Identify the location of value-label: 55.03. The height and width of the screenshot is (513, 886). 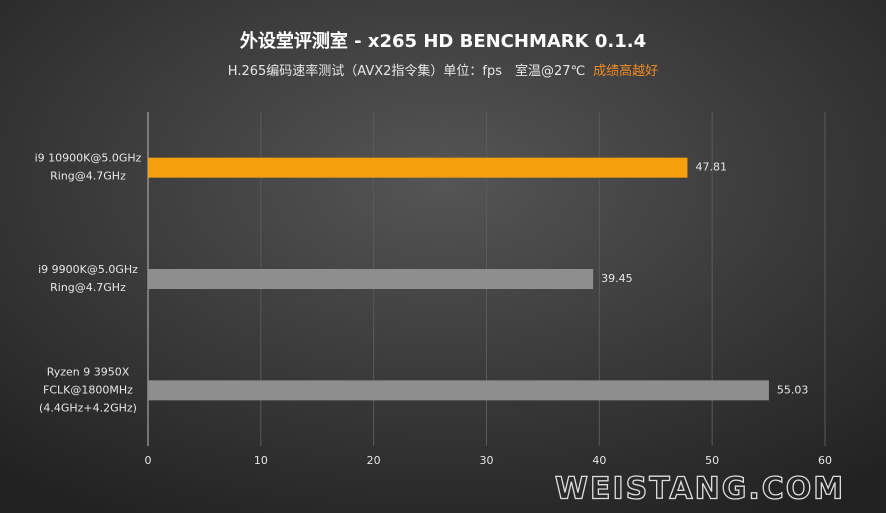
(793, 389).